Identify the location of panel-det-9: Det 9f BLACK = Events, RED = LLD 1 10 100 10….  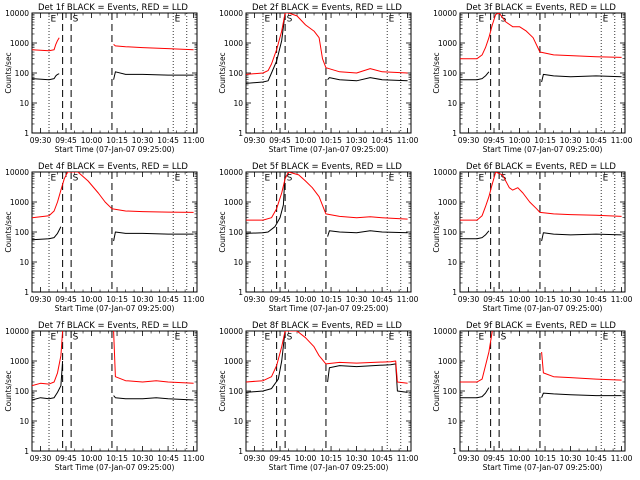
(532, 396).